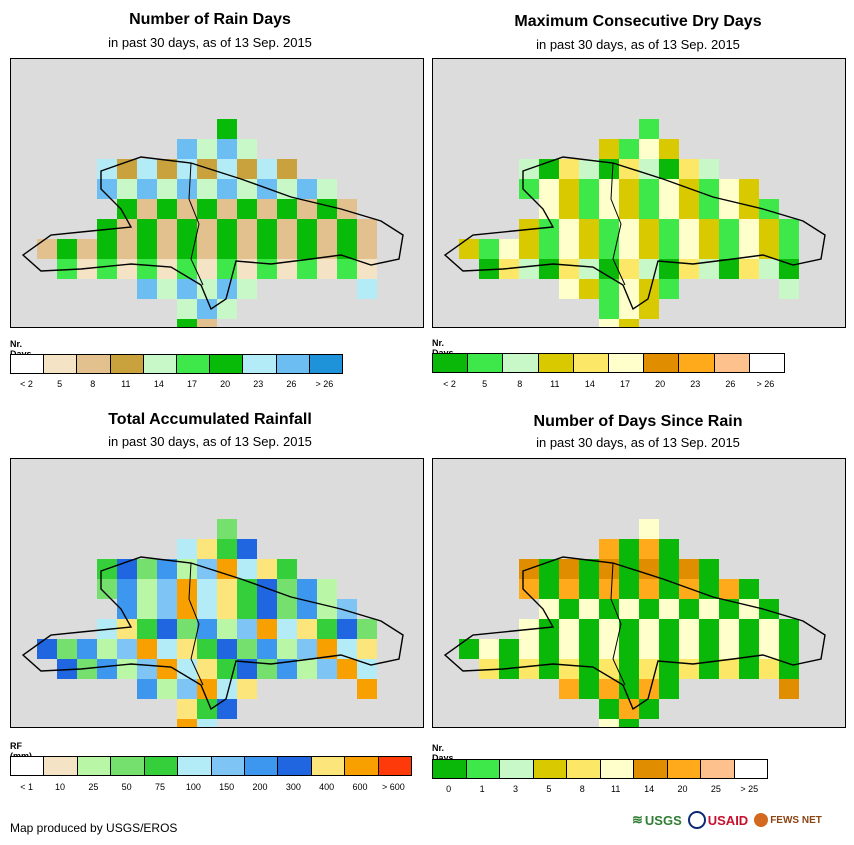 The image size is (854, 845). Describe the element at coordinates (27, 787) in the screenshot. I see `legend-label: < 1` at that location.